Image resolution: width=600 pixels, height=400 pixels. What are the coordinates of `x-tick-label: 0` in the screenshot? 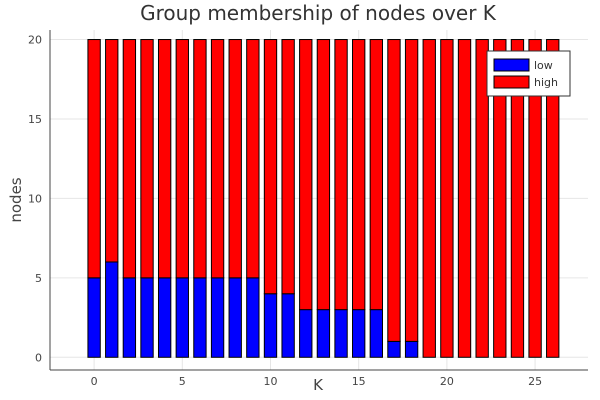 It's located at (94, 381).